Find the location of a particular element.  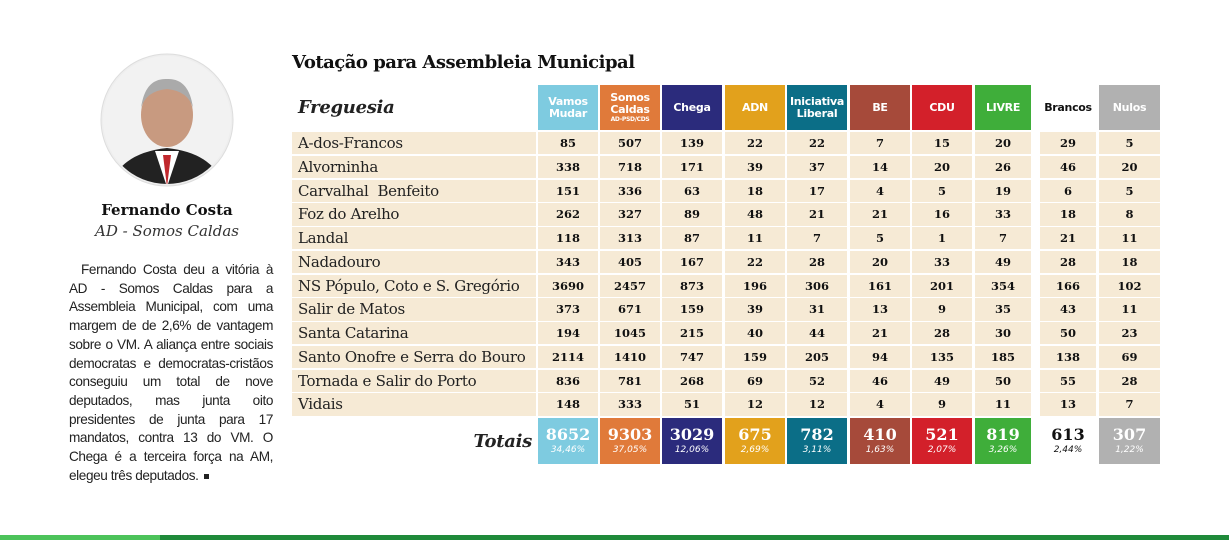

cell-value: 354 is located at coordinates (1003, 285).